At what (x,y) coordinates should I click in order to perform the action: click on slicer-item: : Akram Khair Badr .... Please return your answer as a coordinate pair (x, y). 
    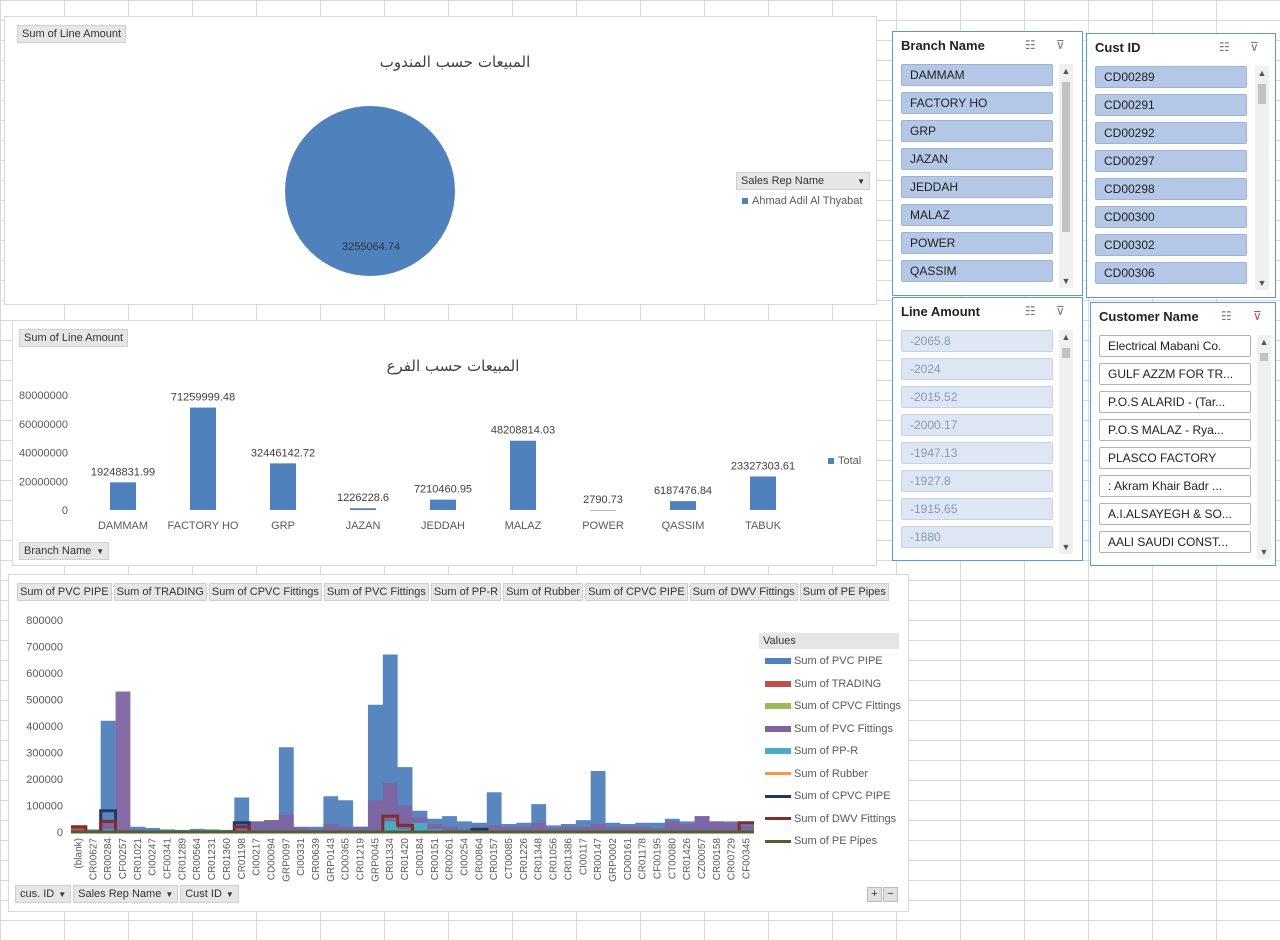
    Looking at the image, I should click on (1175, 486).